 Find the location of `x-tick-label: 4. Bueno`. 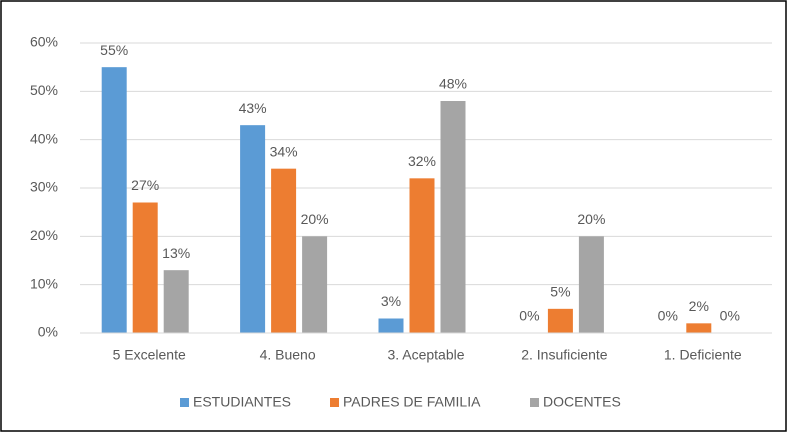

x-tick-label: 4. Bueno is located at coordinates (288, 355).